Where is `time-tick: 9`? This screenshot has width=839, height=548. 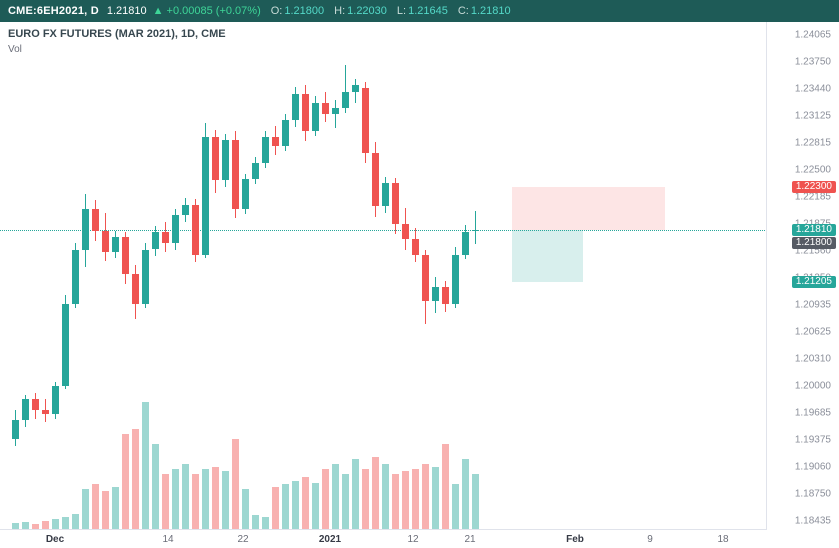 time-tick: 9 is located at coordinates (650, 539).